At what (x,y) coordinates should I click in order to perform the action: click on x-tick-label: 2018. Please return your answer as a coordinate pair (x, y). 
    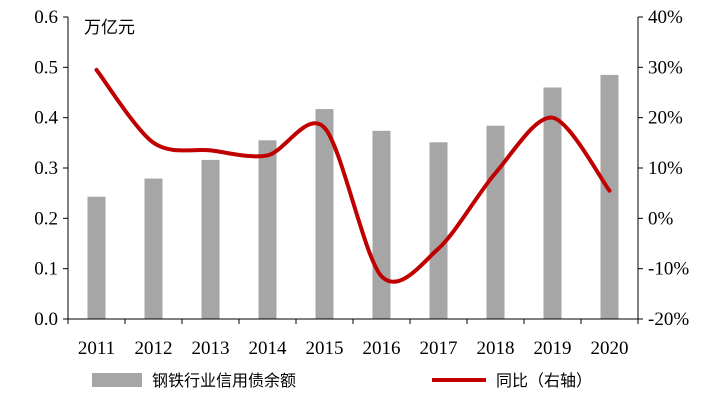
    Looking at the image, I should click on (496, 348).